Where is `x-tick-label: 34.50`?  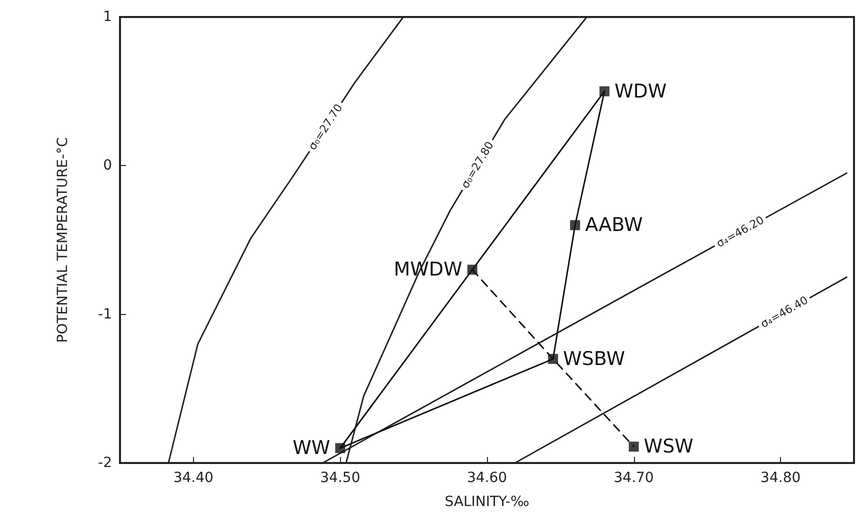
x-tick-label: 34.50 is located at coordinates (340, 478).